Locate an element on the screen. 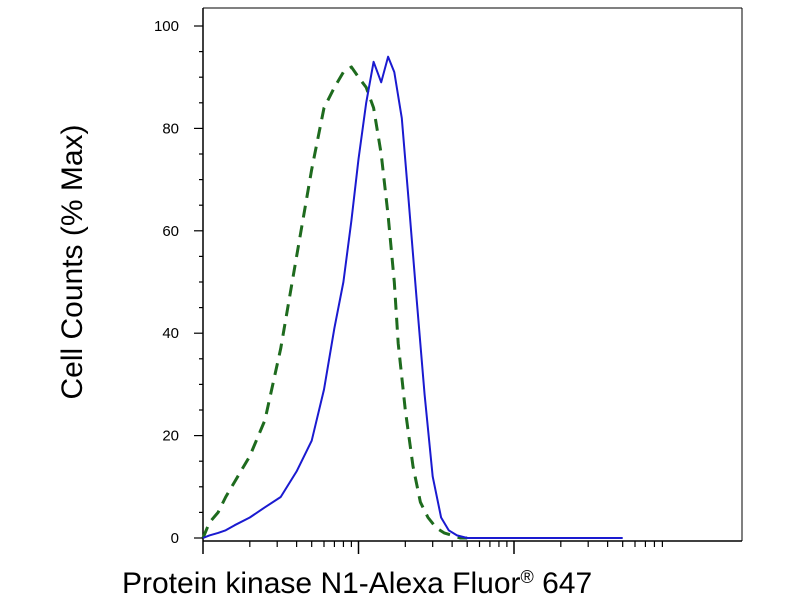  y-tick-label: 80 is located at coordinates (170, 128).